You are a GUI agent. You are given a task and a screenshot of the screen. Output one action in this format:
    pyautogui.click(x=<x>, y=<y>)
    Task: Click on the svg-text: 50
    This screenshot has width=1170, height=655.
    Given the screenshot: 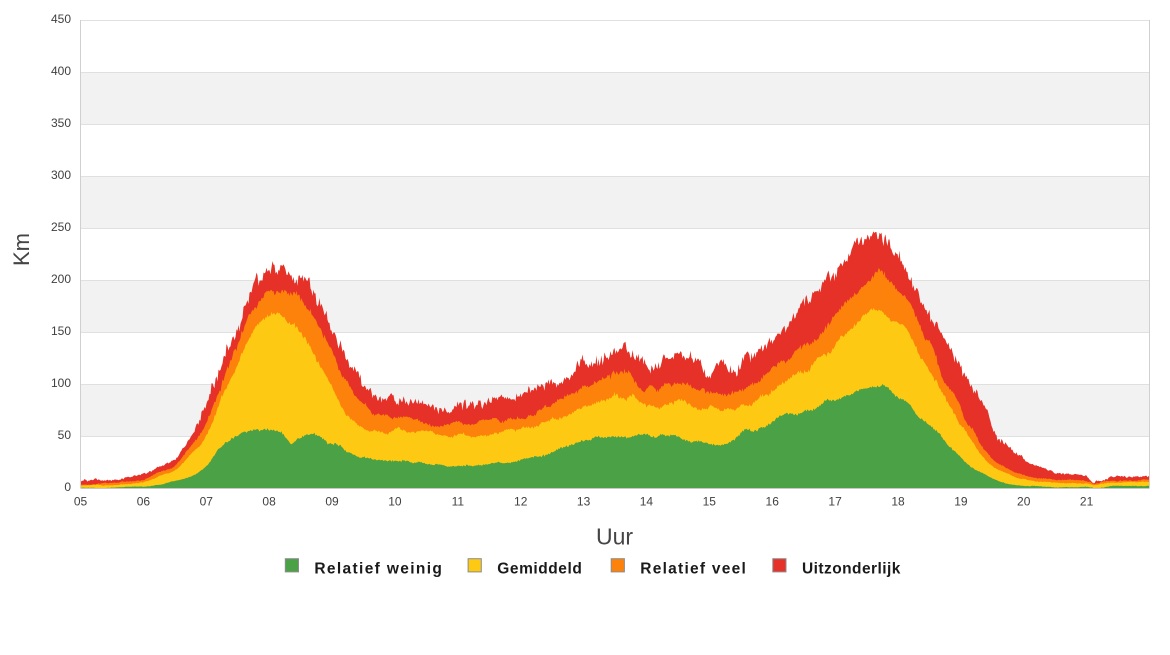 What is the action you would take?
    pyautogui.click(x=65, y=435)
    